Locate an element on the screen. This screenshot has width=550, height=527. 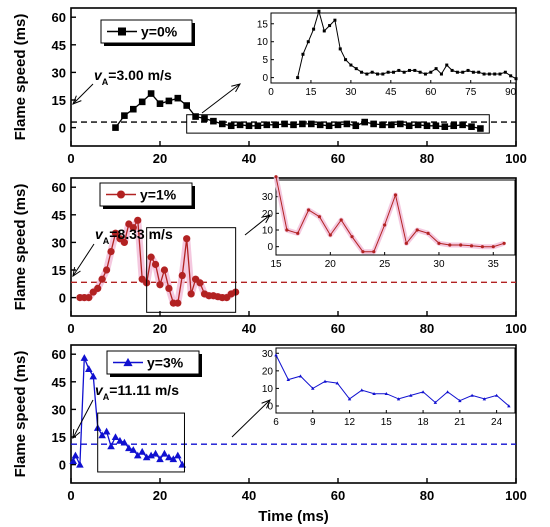
legend: y=0% is located at coordinates (147, 32).